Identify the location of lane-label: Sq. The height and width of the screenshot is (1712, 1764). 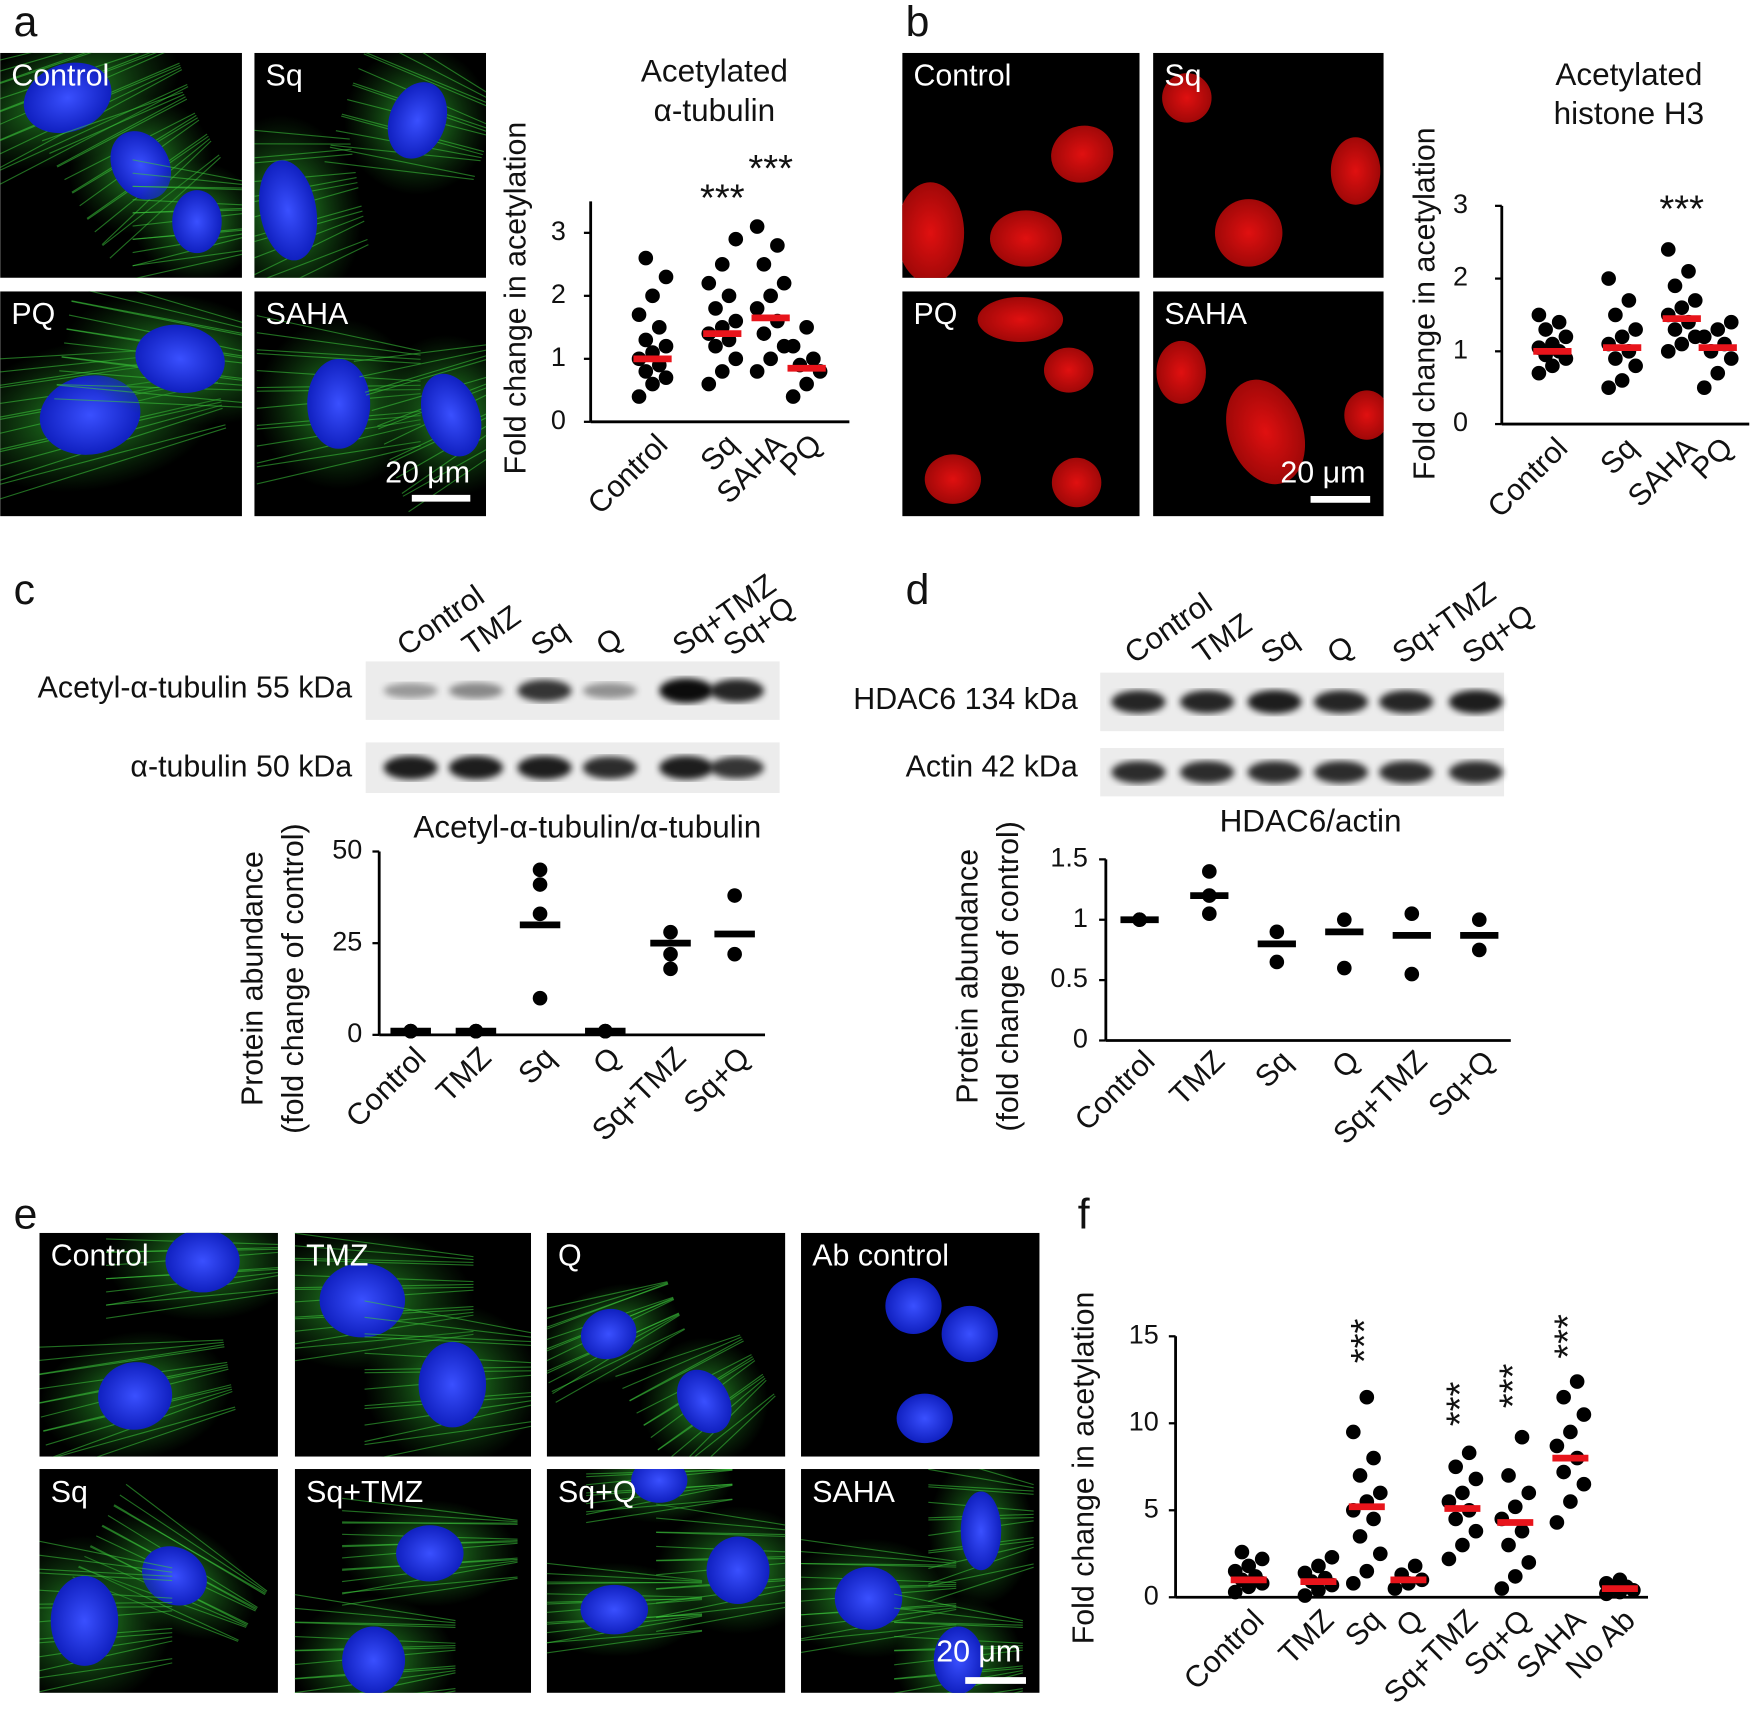
(1279, 646).